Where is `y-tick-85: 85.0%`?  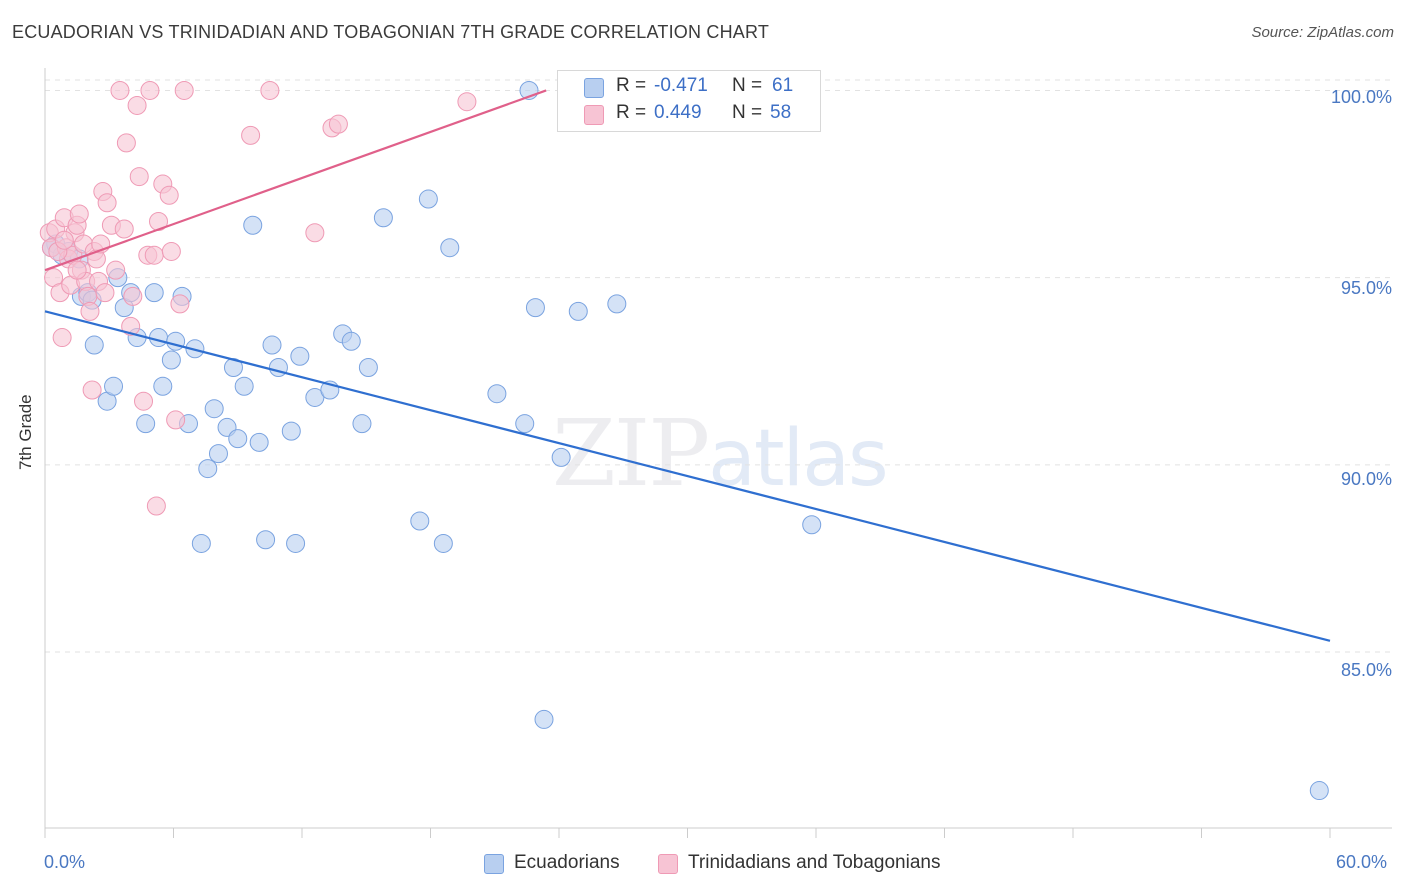
y-tick-85: 85.0% is located at coordinates (1366, 670).